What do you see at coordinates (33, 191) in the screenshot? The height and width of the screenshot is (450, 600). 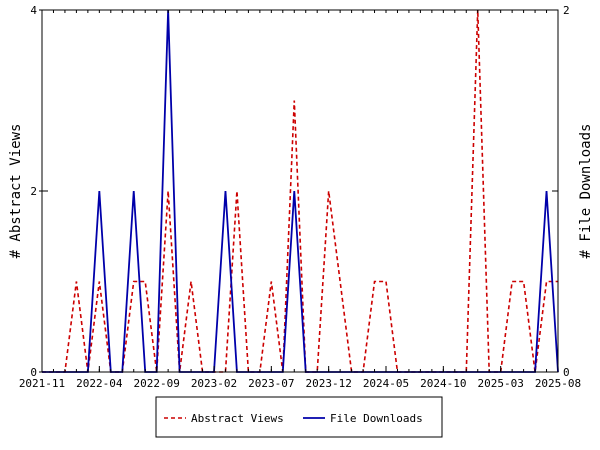 I see `y-left-tick-label: 2` at bounding box center [33, 191].